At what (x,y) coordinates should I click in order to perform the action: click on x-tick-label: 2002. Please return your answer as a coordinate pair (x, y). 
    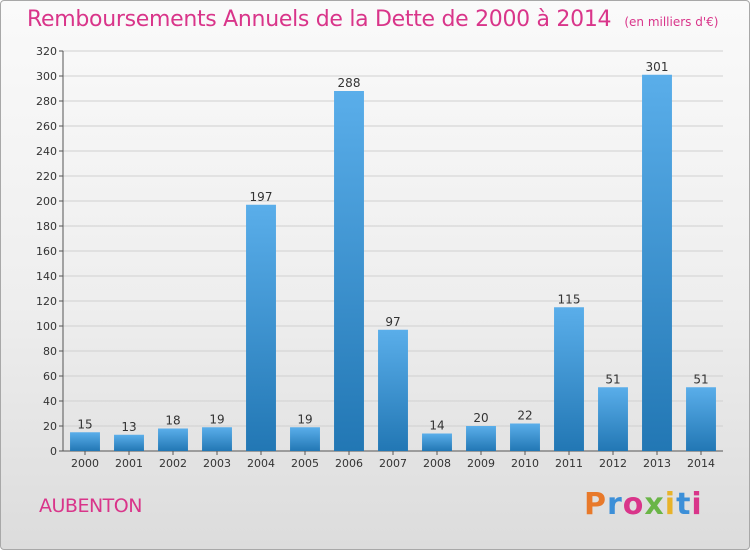
    Looking at the image, I should click on (173, 463).